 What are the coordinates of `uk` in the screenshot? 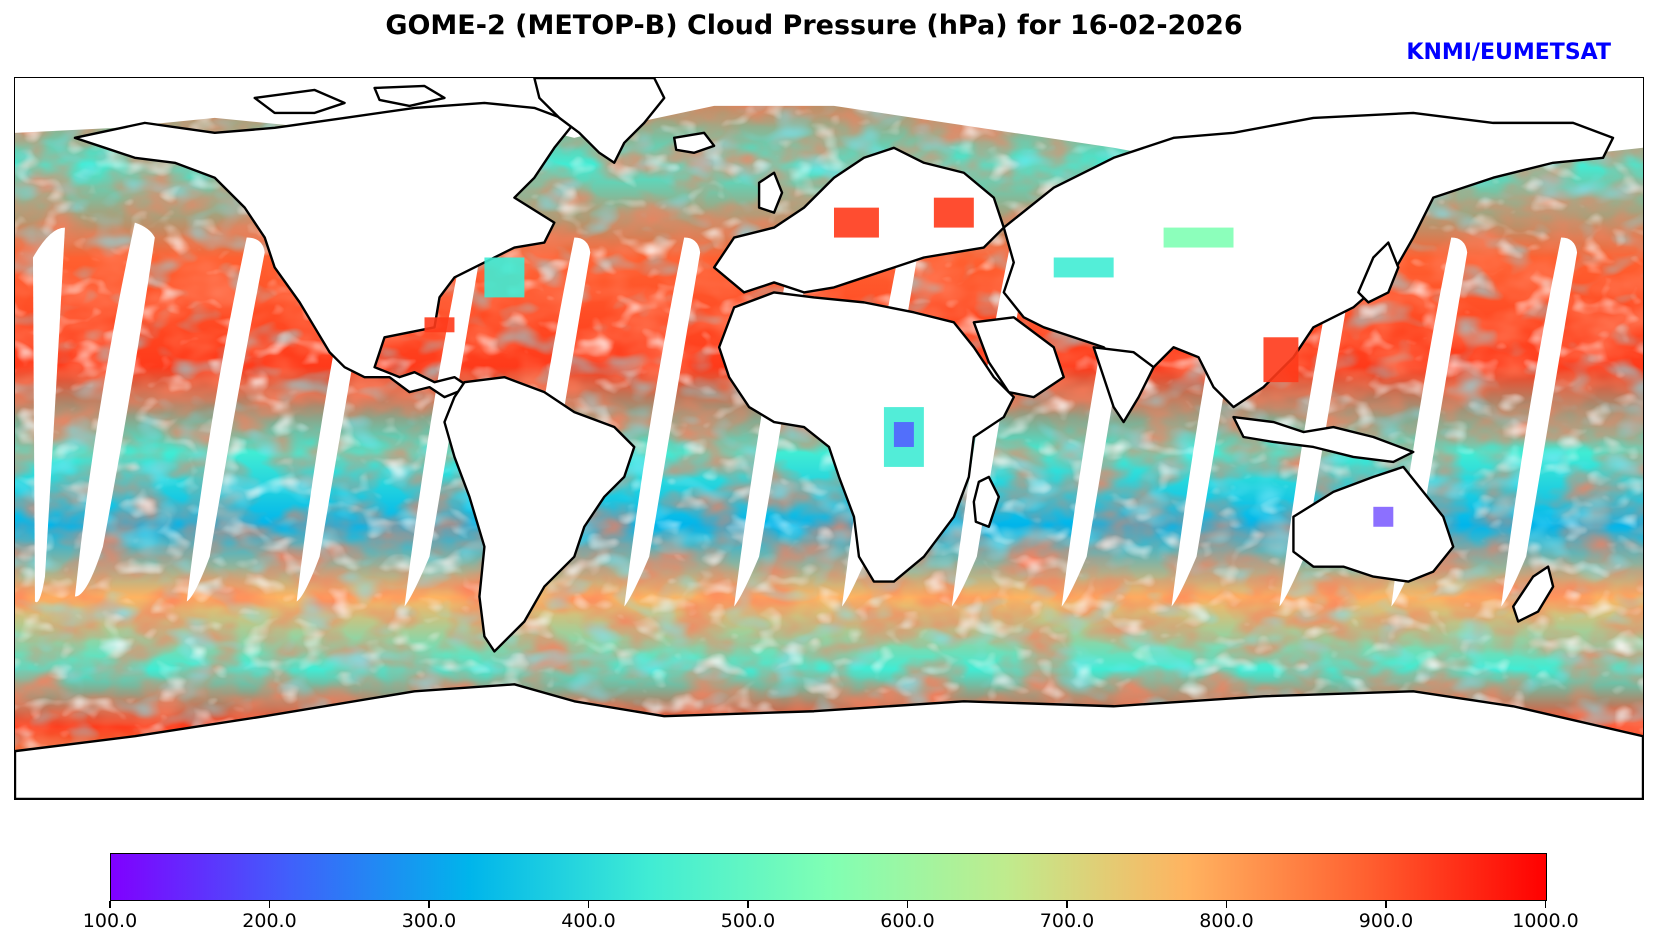 It's located at (770, 192).